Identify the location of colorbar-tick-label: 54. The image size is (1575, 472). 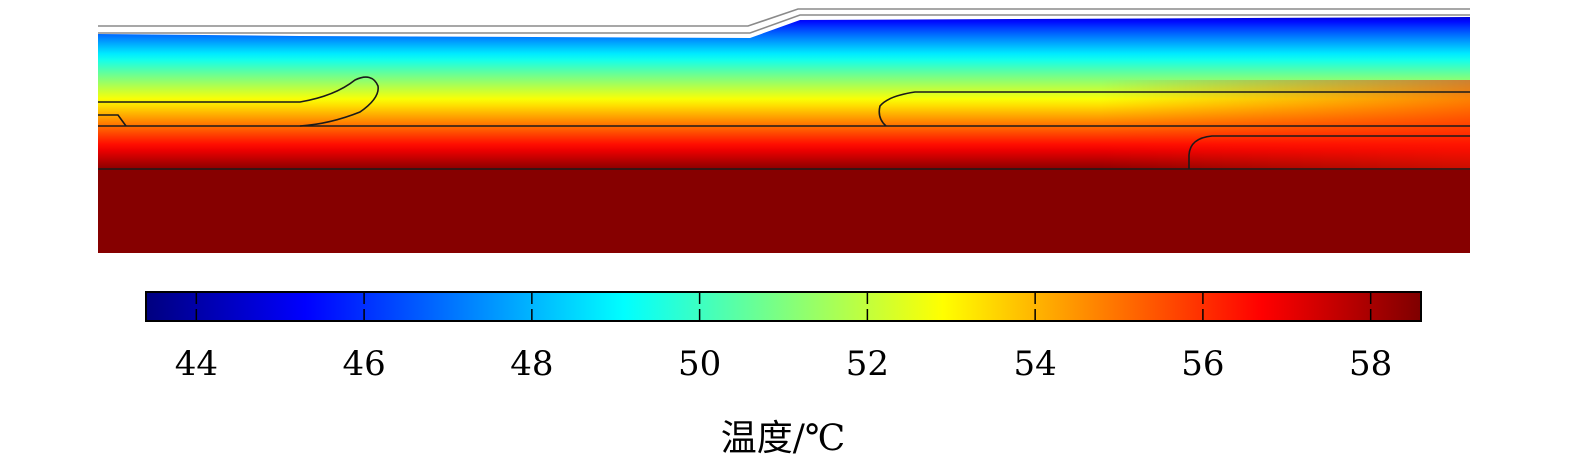
(1035, 364).